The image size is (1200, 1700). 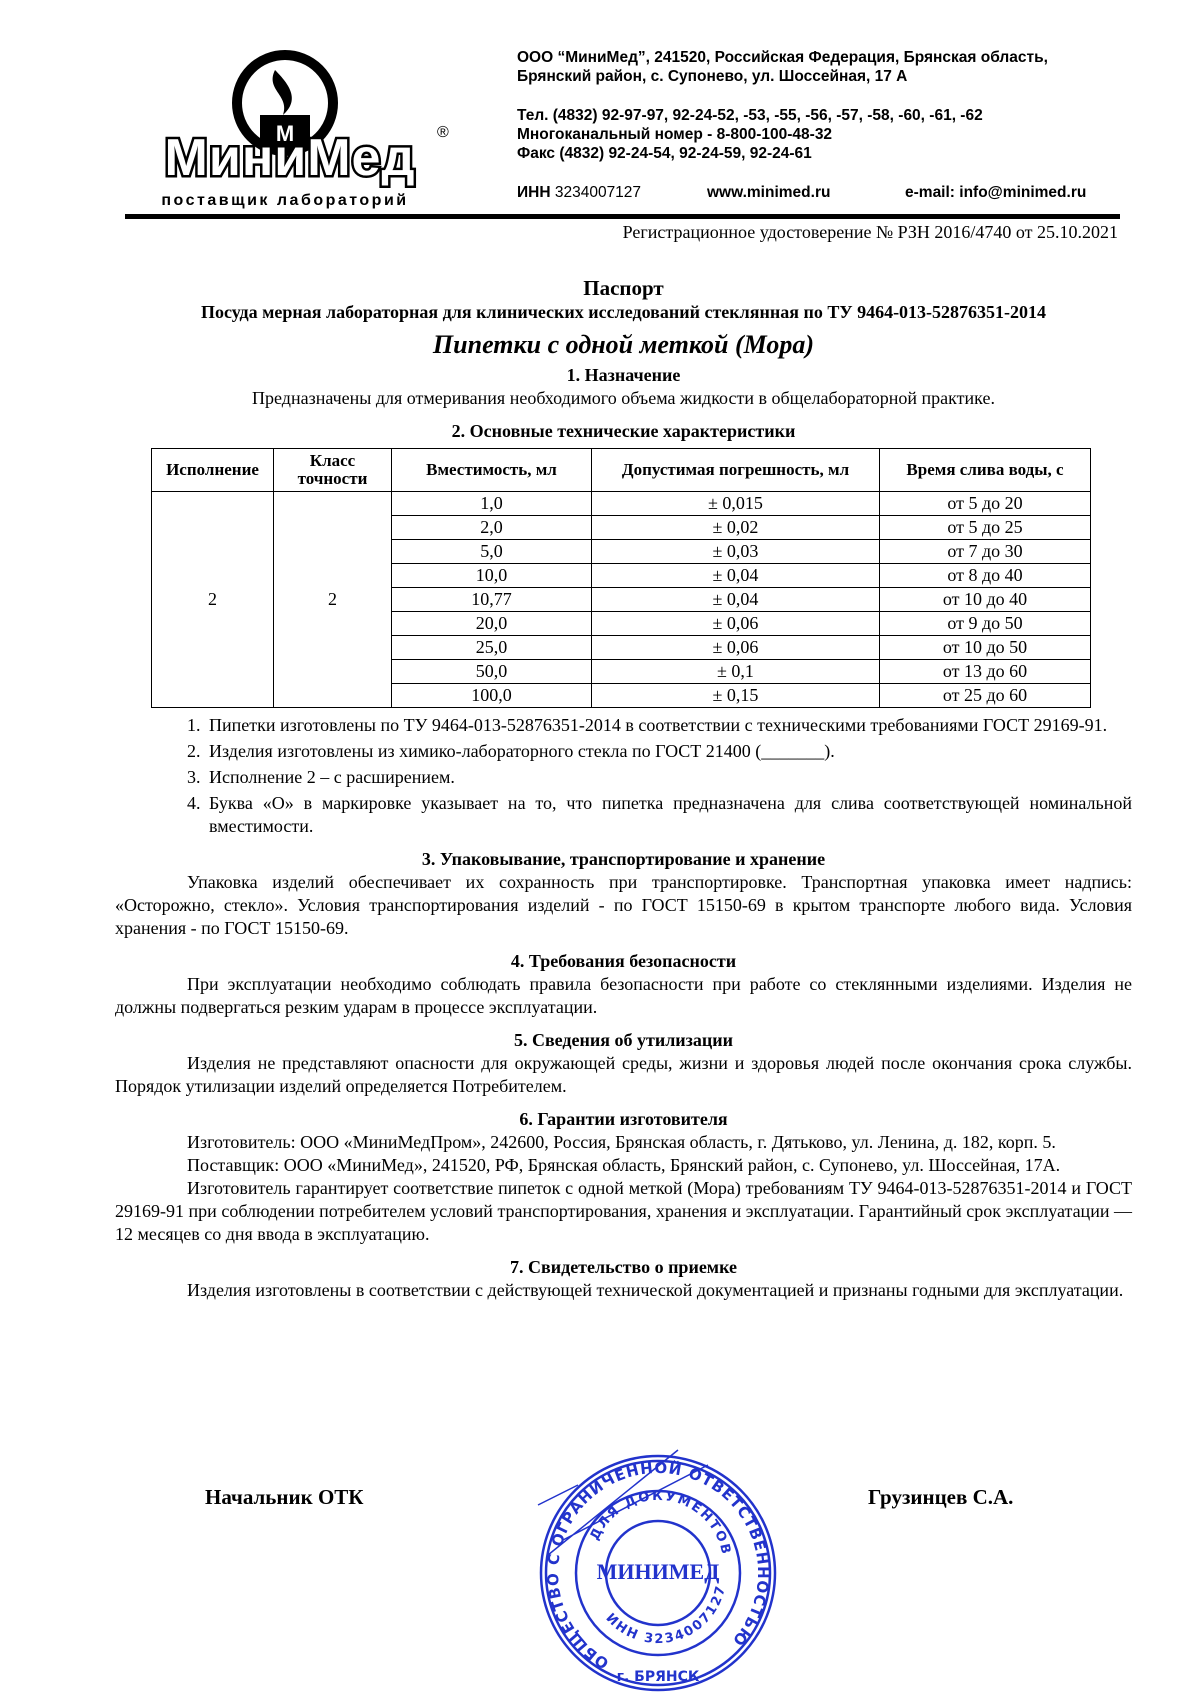 I want to click on svg-text: МиниМед, so click(x=290, y=158).